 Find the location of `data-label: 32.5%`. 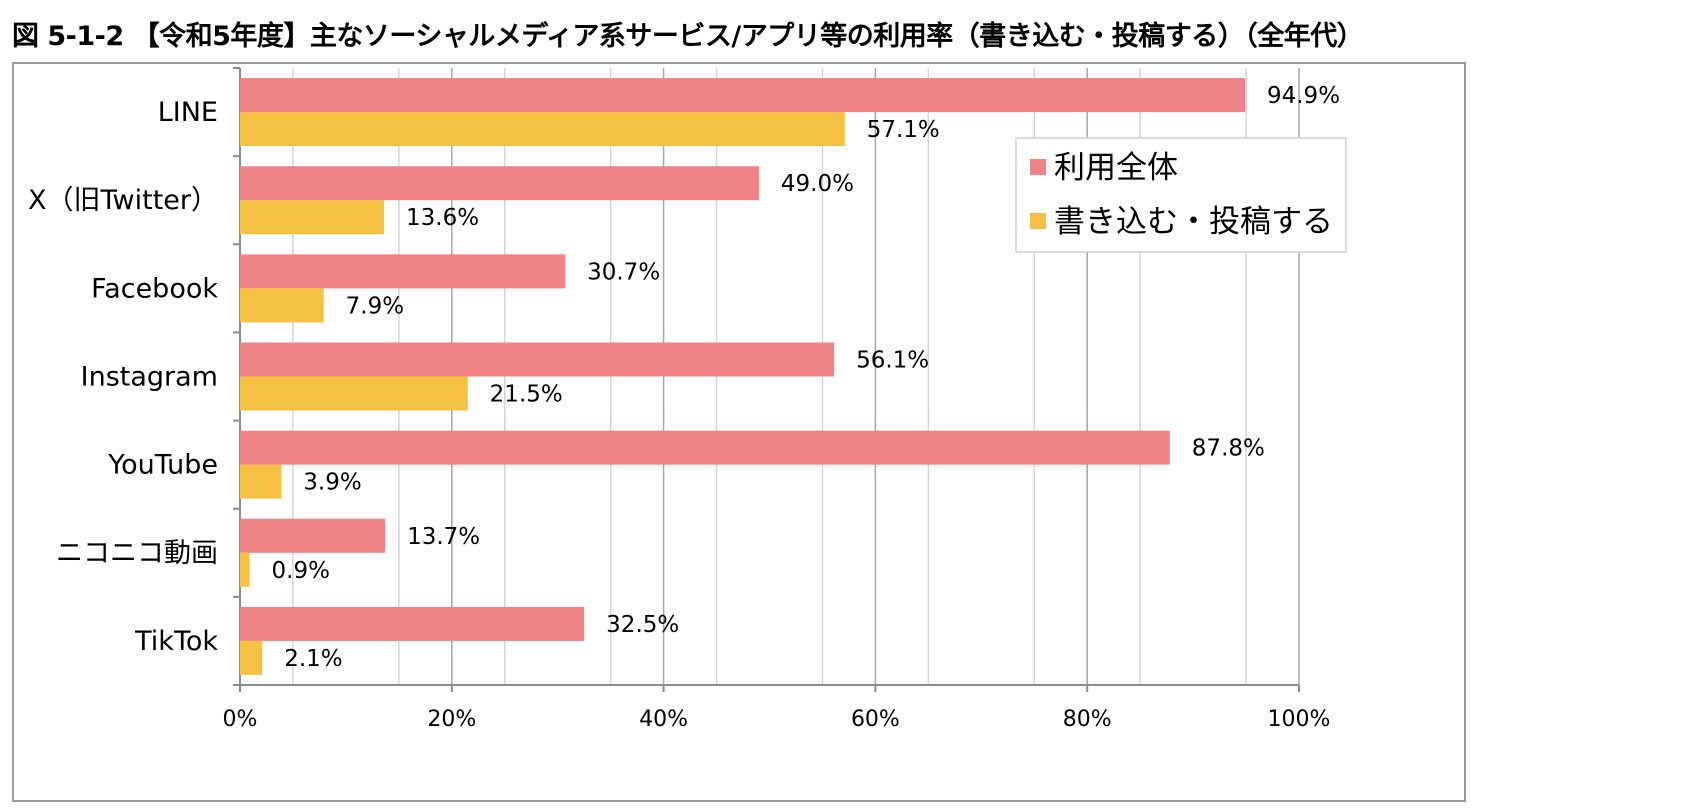

data-label: 32.5% is located at coordinates (642, 625).